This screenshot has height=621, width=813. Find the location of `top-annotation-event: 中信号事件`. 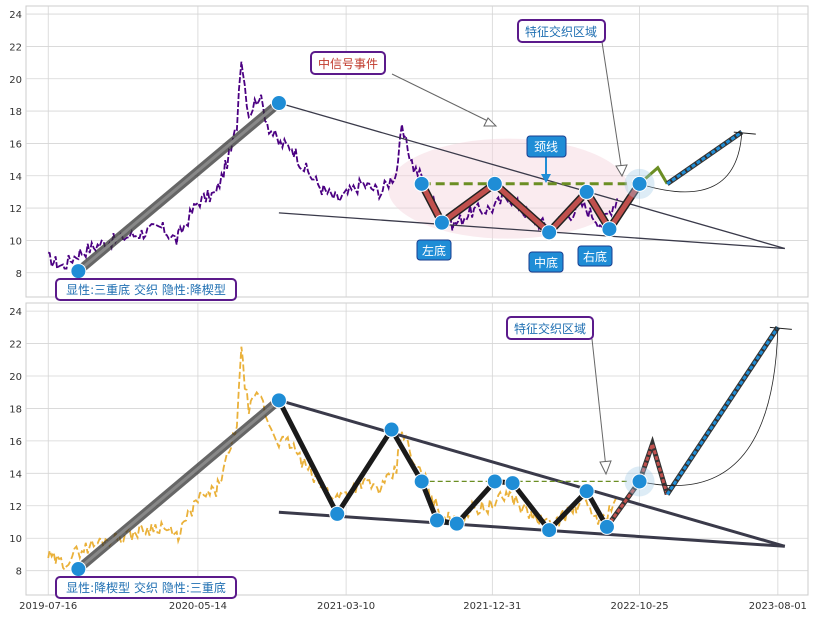

top-annotation-event: 中信号事件 is located at coordinates (348, 63).